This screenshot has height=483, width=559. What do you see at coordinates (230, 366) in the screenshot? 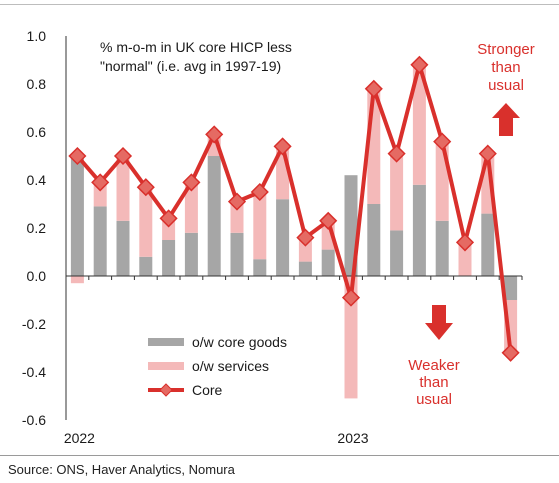
I see `legend-label-services: o/w services` at bounding box center [230, 366].